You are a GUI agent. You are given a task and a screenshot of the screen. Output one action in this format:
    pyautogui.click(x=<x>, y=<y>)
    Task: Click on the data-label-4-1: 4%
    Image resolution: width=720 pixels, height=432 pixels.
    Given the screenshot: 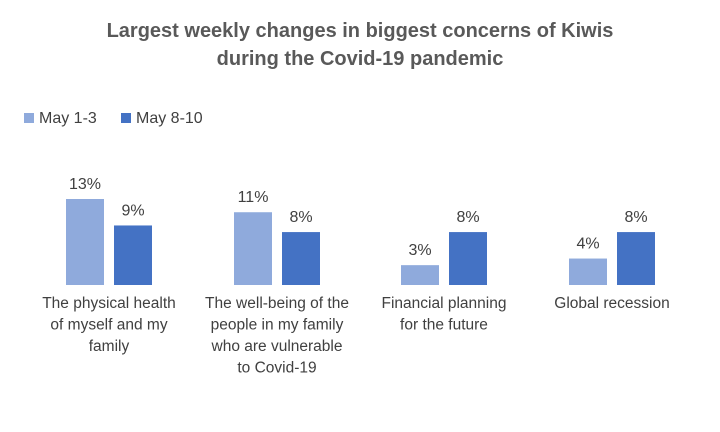 What is the action you would take?
    pyautogui.click(x=587, y=244)
    